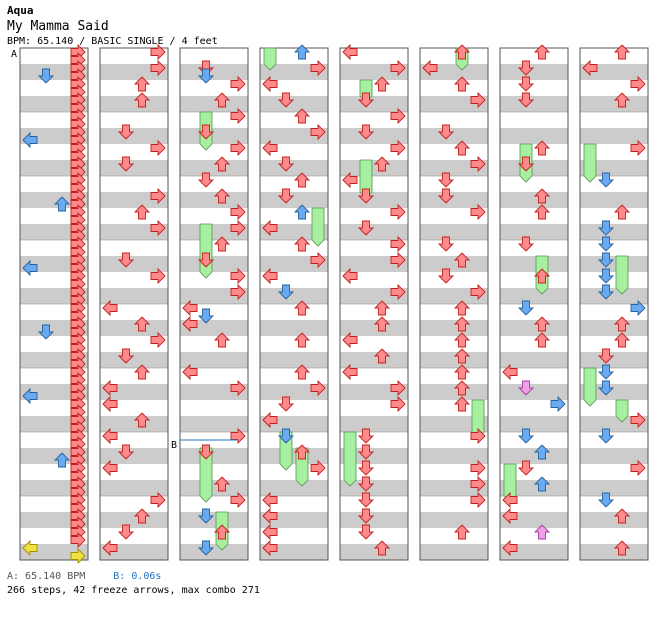  I want to click on marker-b-label: B, so click(174, 445).